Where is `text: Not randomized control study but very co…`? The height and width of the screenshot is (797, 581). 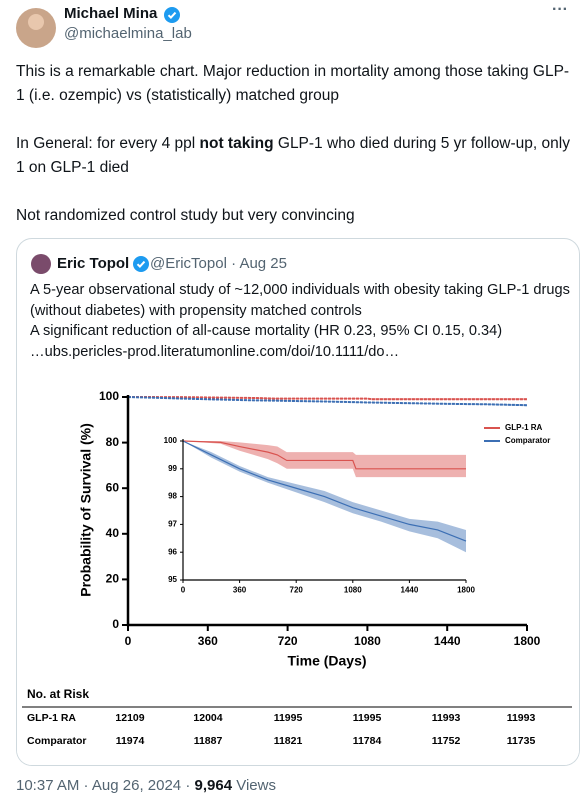
text: Not randomized control study but very co… is located at coordinates (185, 215).